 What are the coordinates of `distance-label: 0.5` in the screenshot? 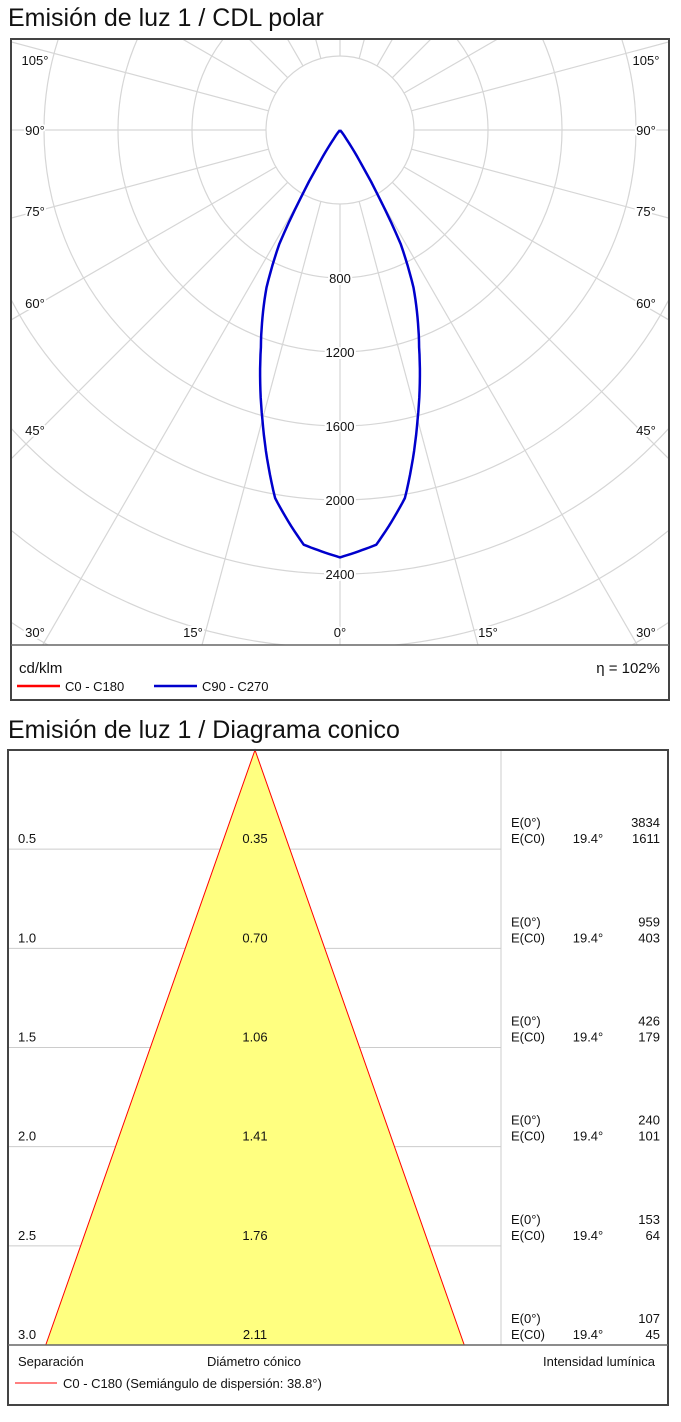 It's located at (27, 838).